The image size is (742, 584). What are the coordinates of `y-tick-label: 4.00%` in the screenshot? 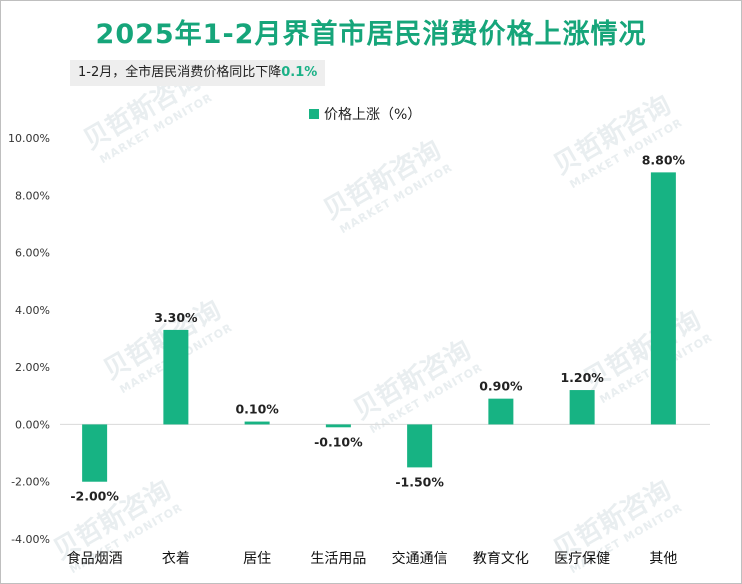 It's located at (32, 310).